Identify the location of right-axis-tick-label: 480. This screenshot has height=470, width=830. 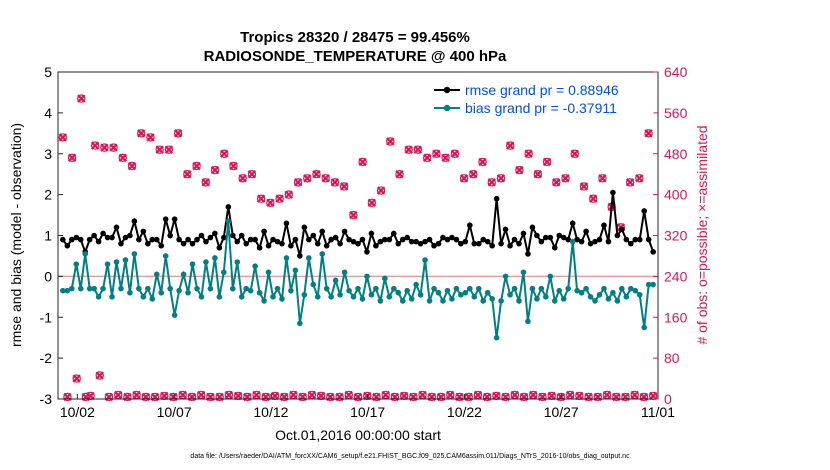
(676, 154).